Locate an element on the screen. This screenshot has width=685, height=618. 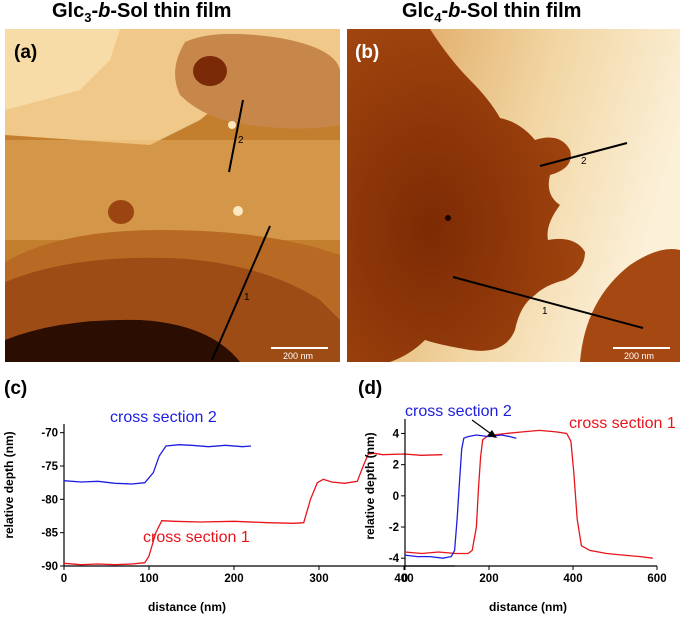
chart-c-series-label-2: cross section 2 is located at coordinates (163, 417).